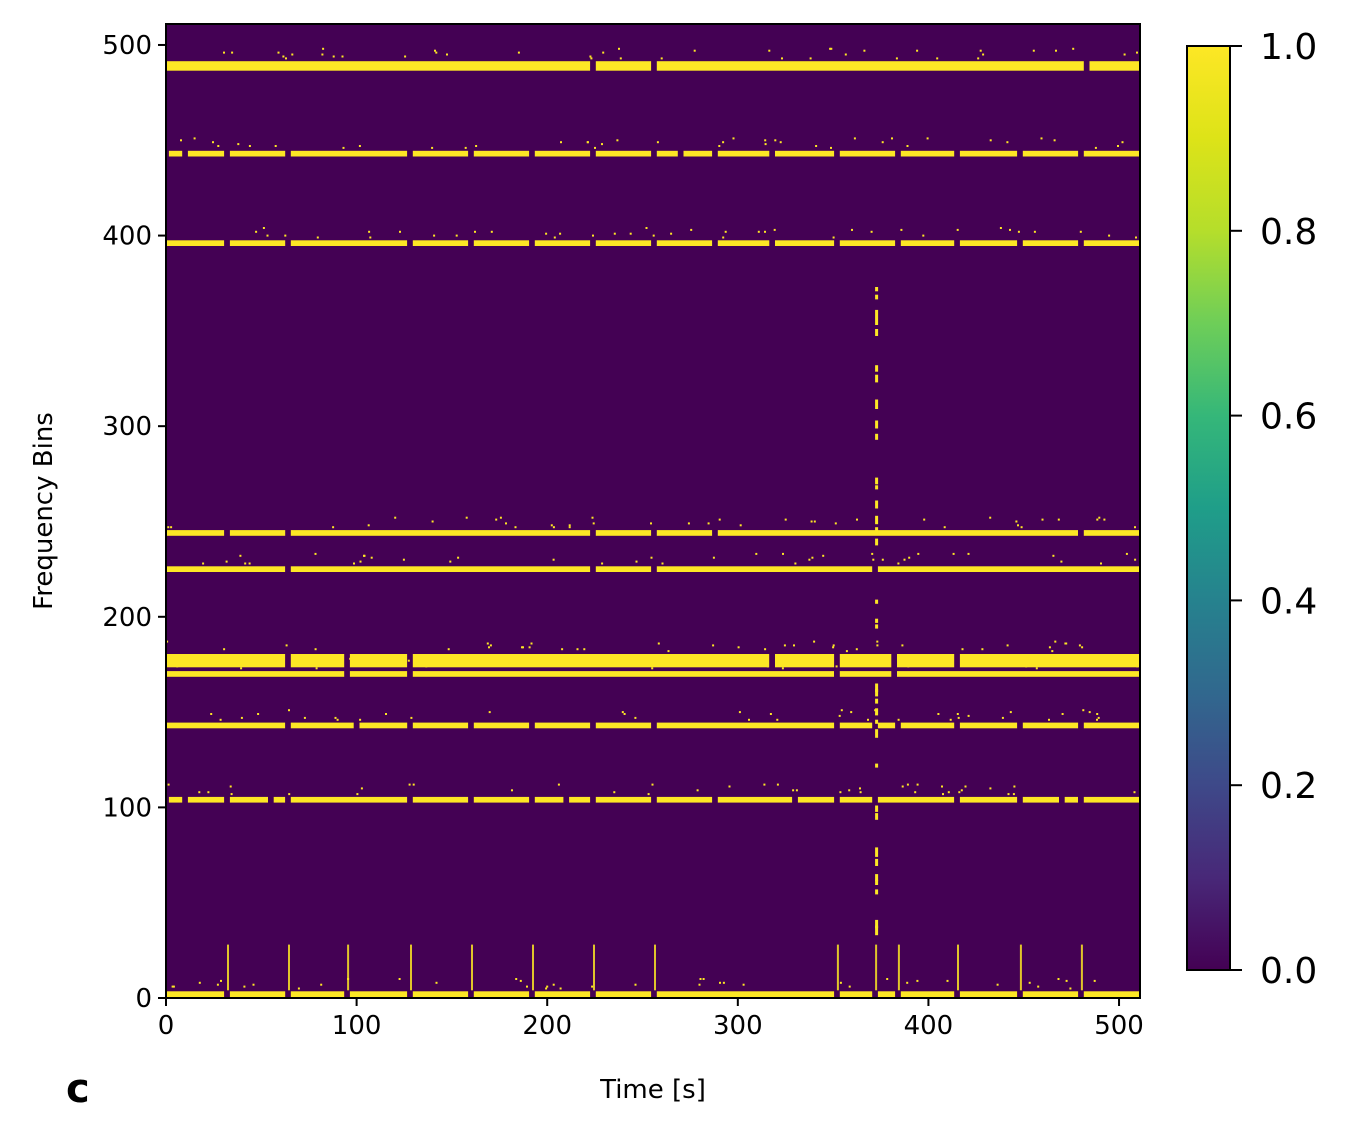  I want to click on colorbar-tick-label-1.0: 1.0, so click(1288, 47).